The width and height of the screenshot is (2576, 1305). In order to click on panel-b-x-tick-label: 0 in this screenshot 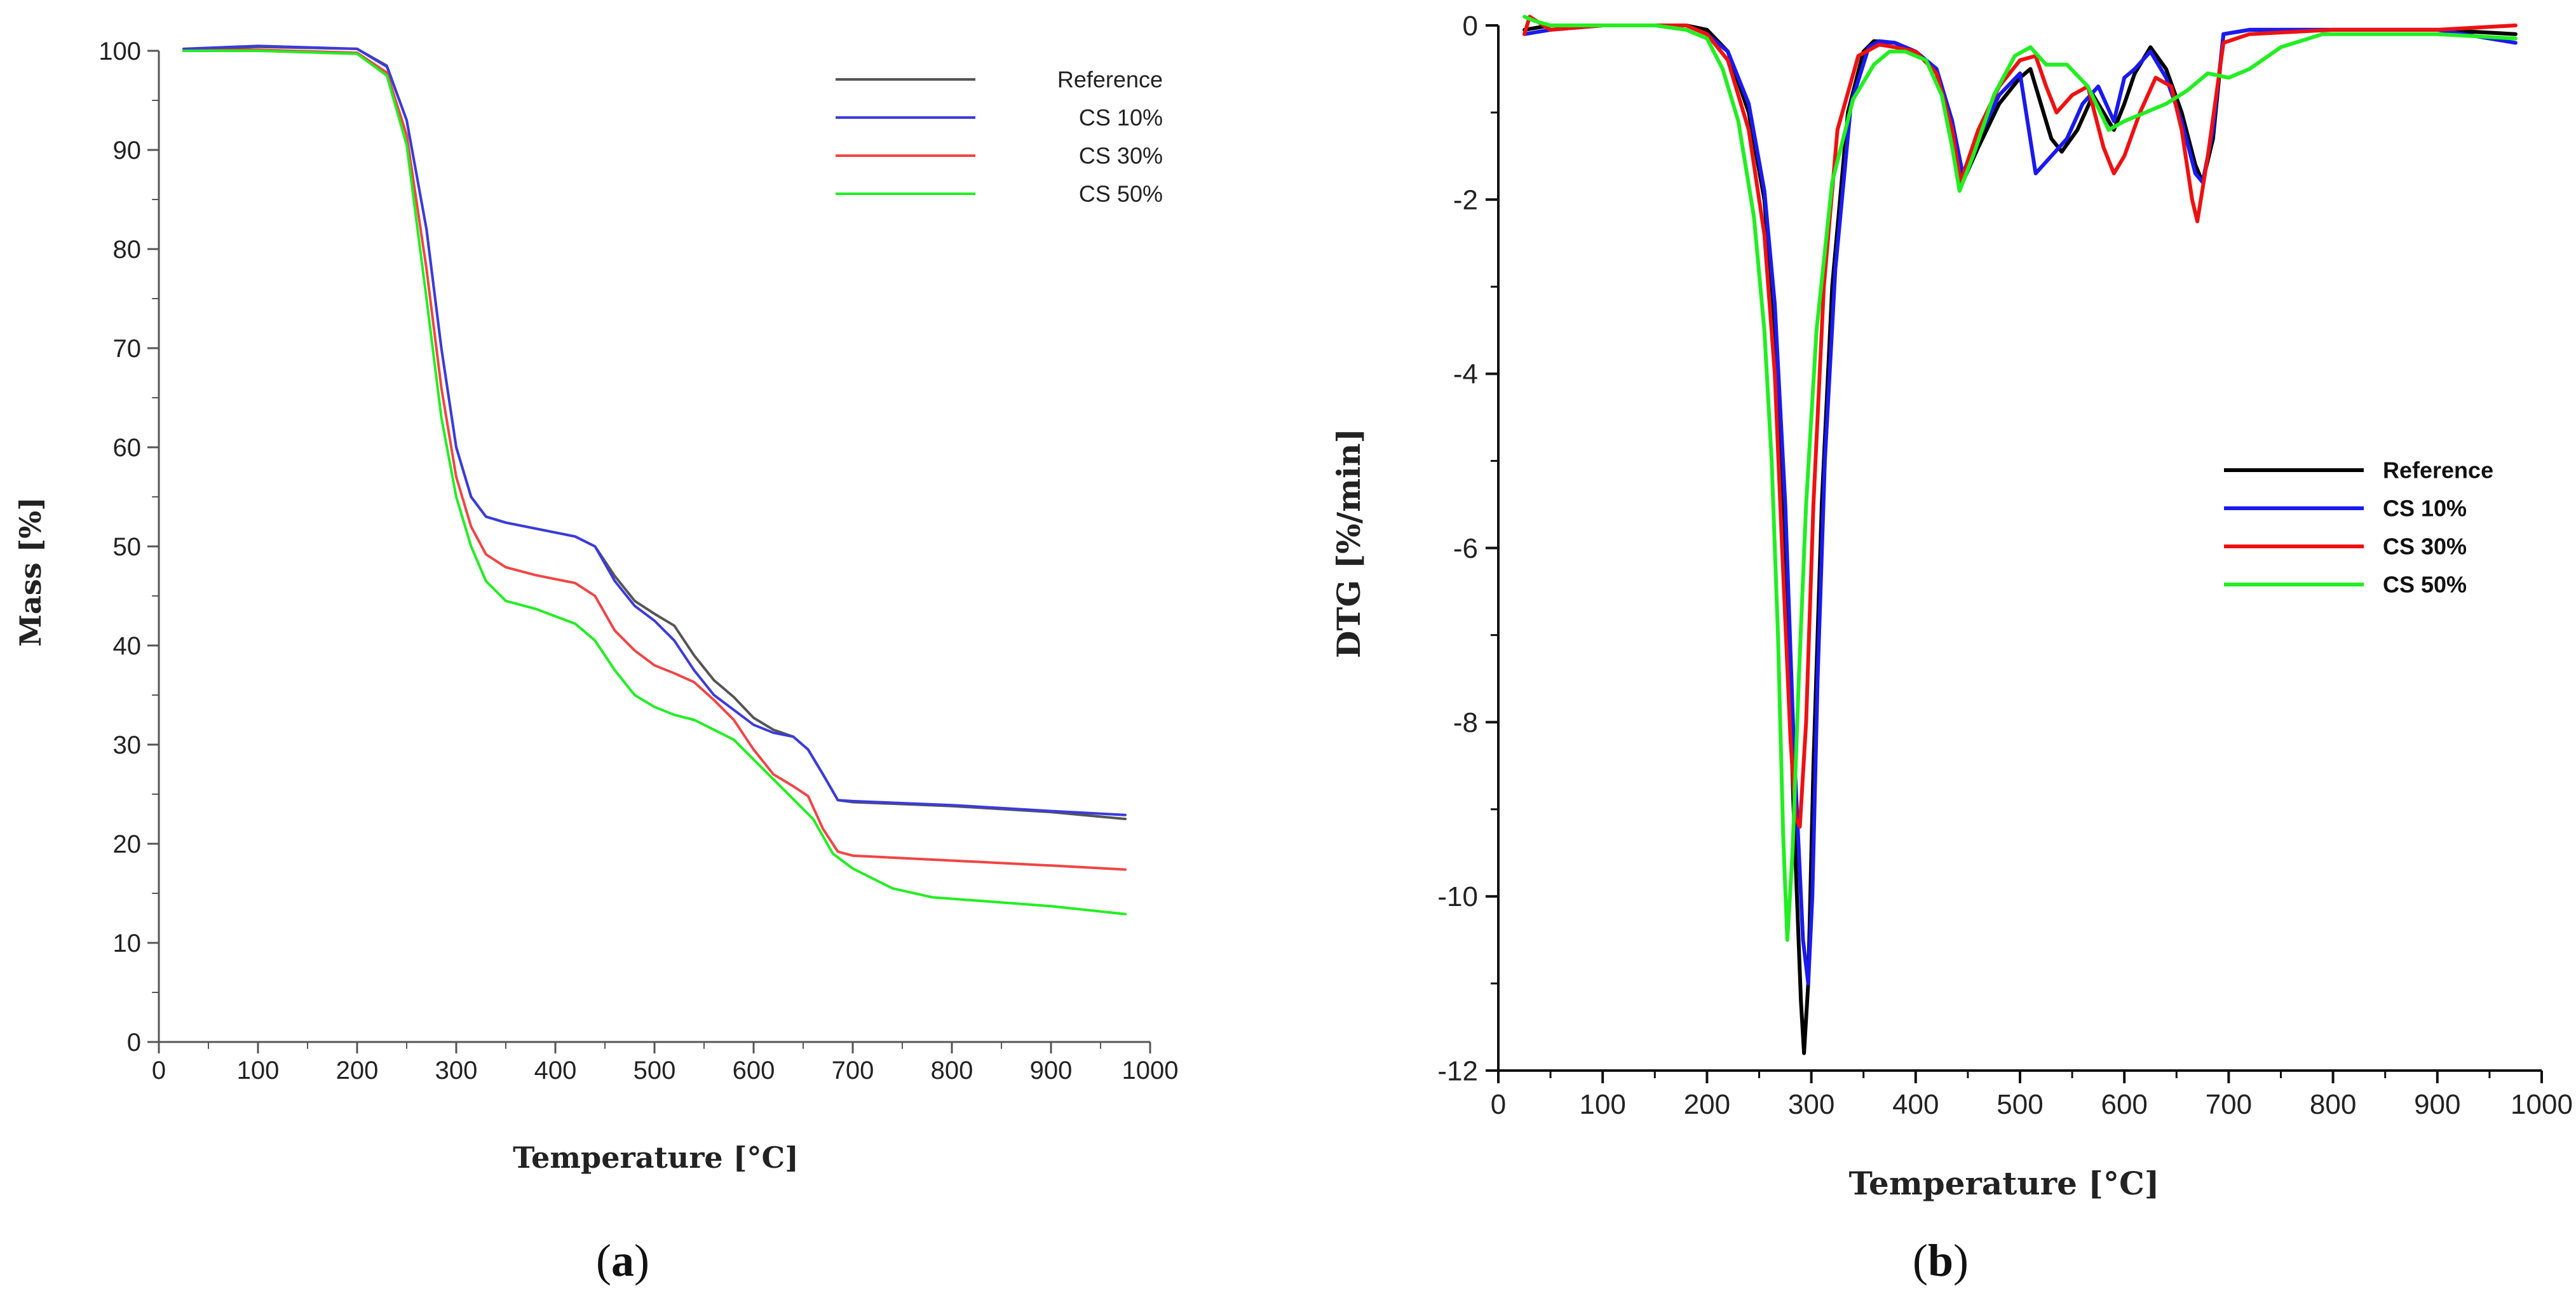, I will do `click(1498, 1104)`.